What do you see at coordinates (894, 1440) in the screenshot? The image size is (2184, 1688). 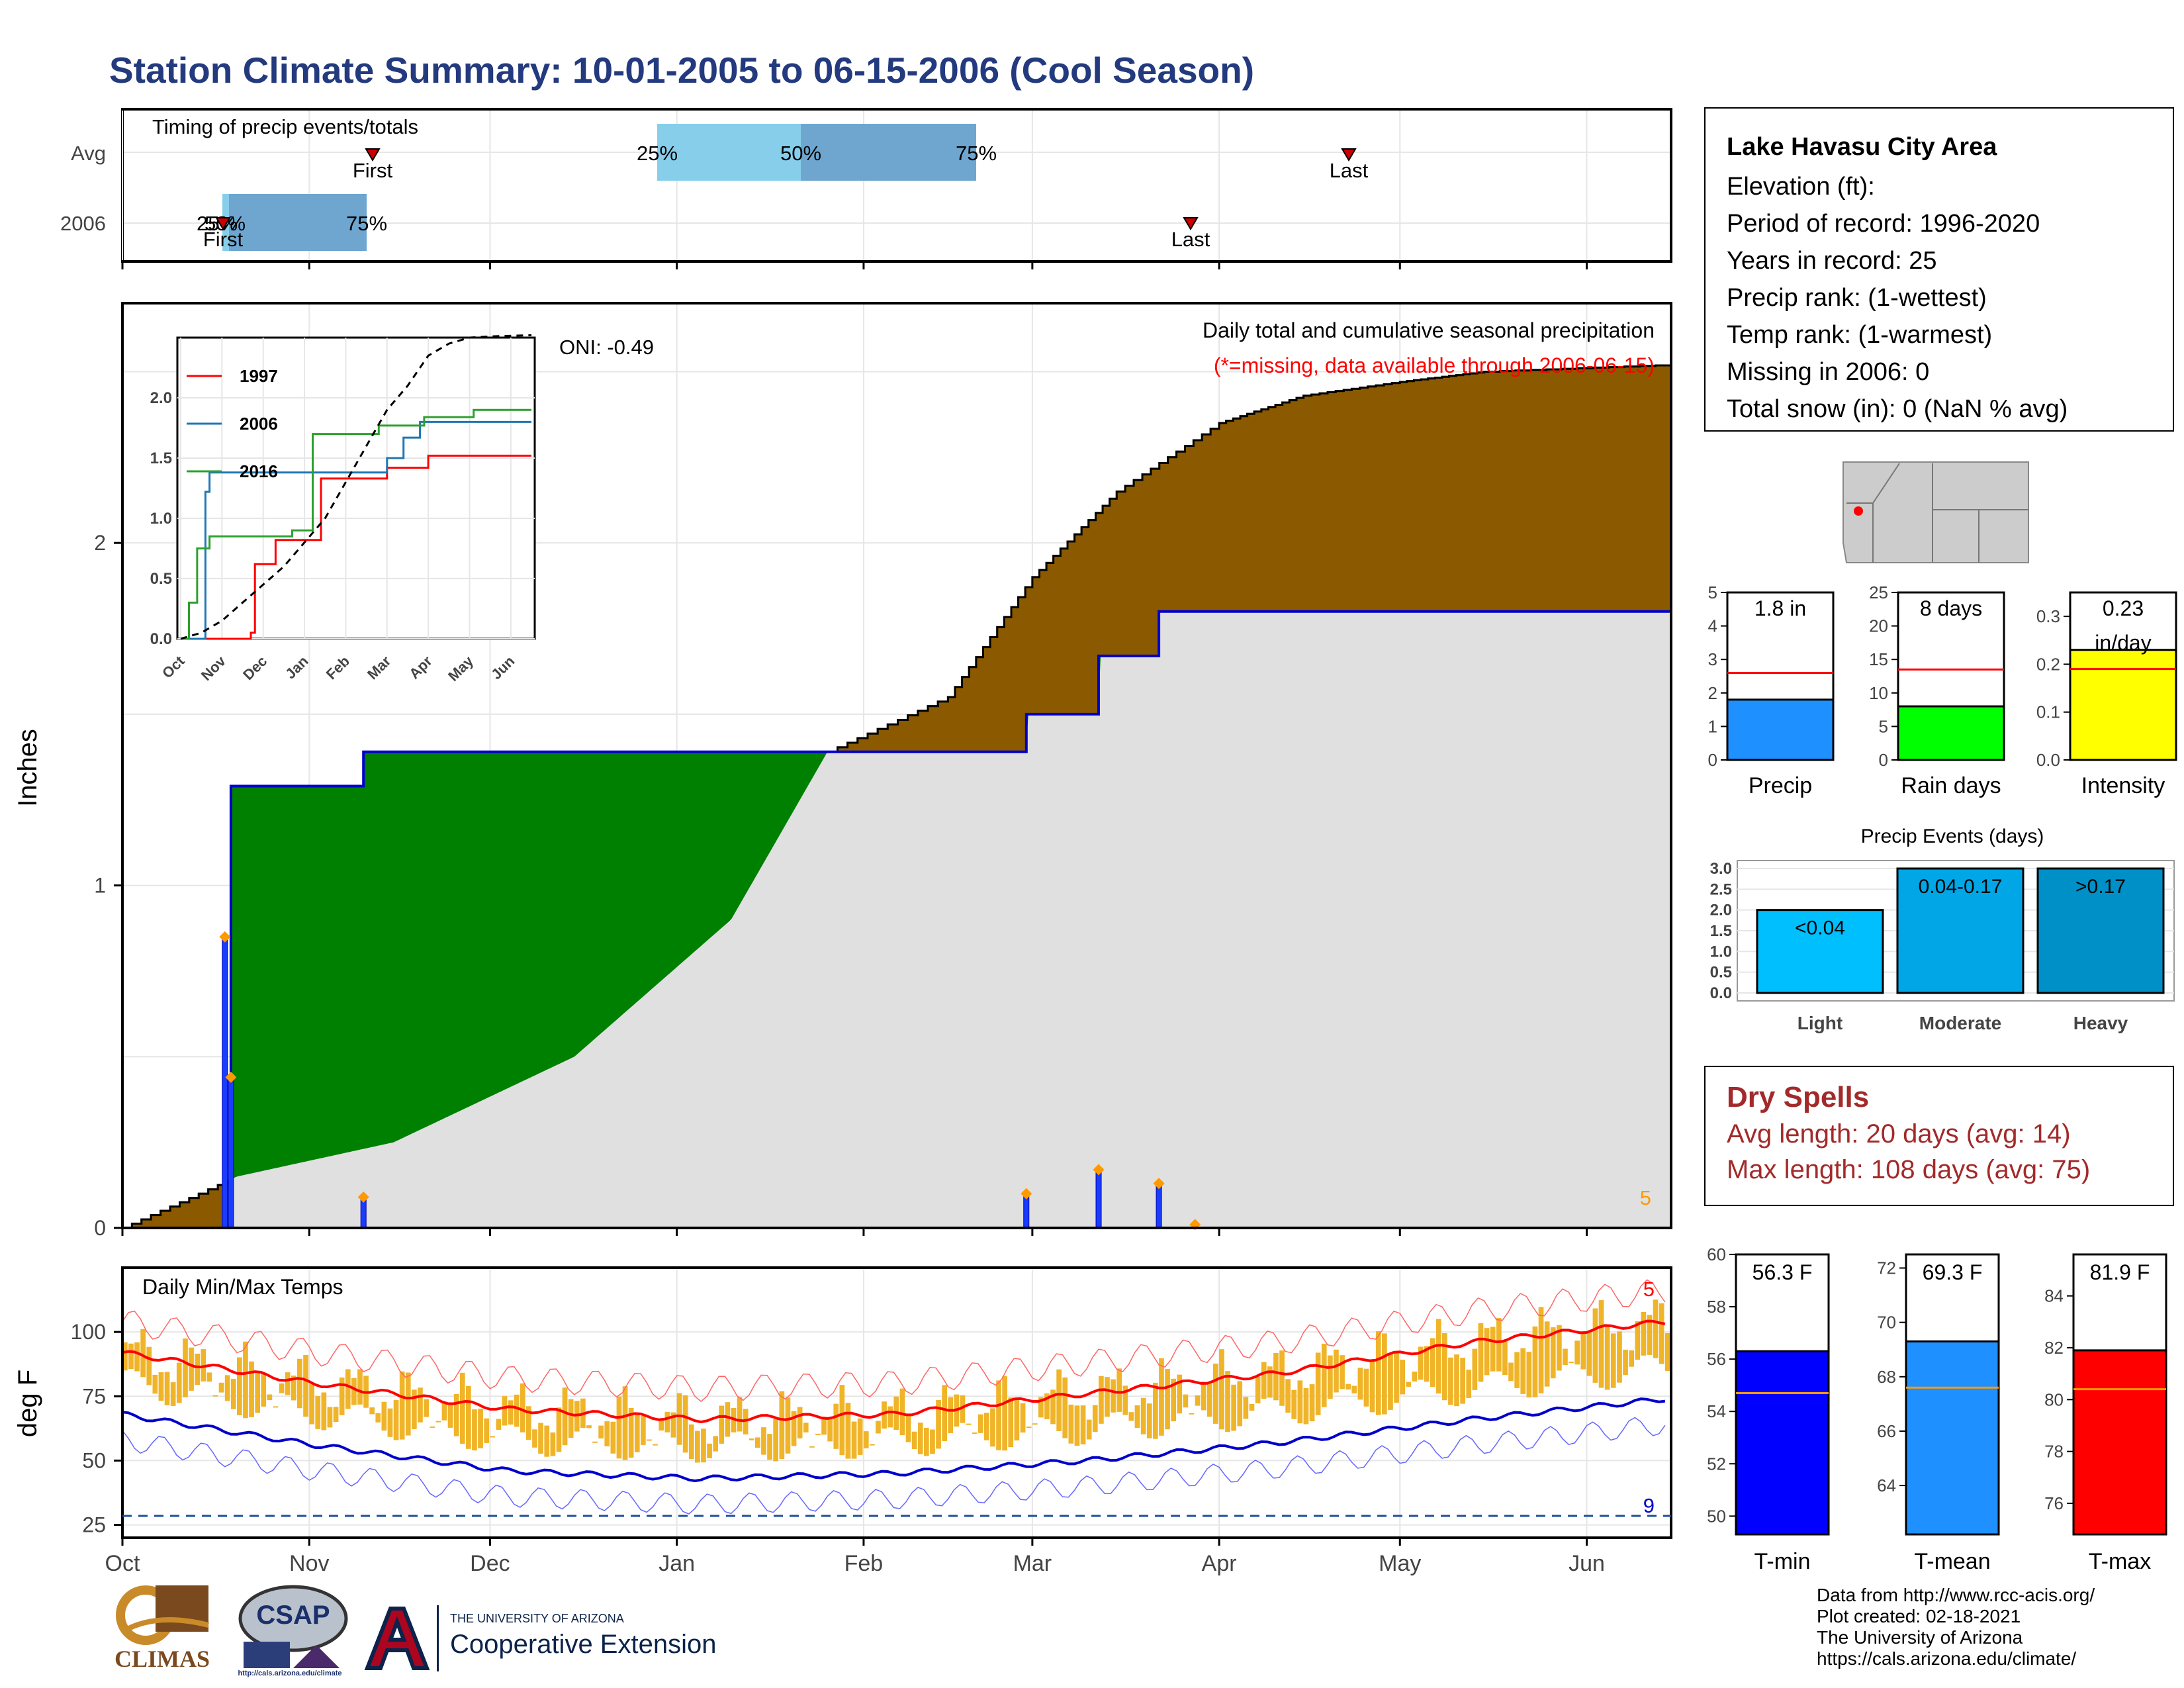 I see `avg-min-line` at bounding box center [894, 1440].